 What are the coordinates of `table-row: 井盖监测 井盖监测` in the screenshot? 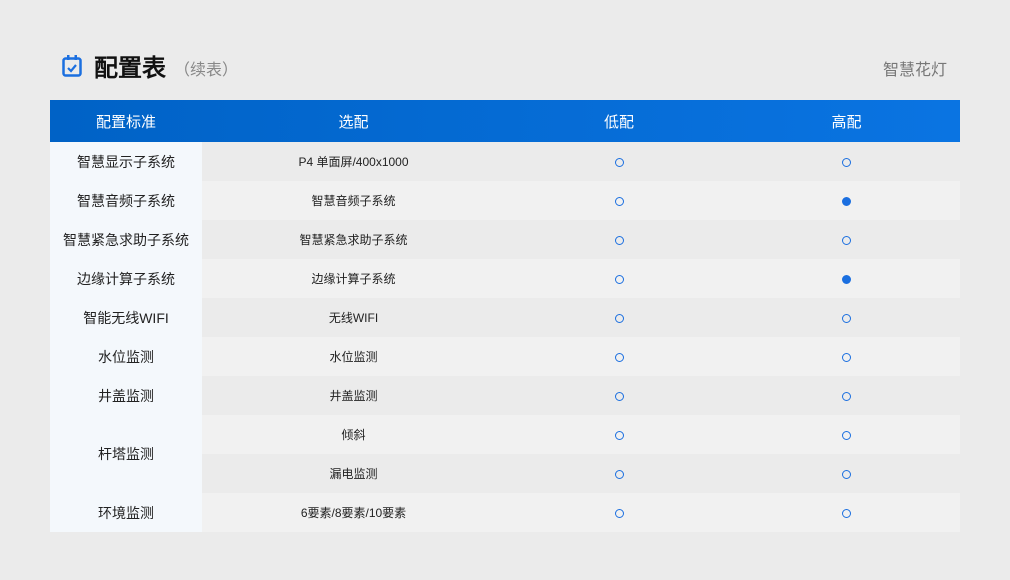 It's located at (505, 395).